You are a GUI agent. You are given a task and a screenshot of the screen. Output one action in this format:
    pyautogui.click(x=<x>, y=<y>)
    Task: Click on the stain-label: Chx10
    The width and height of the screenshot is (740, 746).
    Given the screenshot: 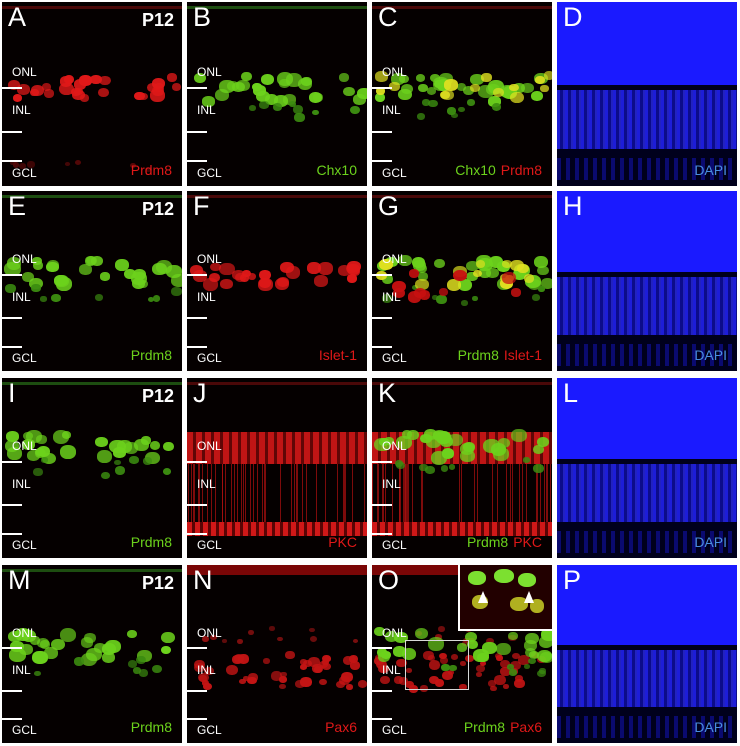 What is the action you would take?
    pyautogui.click(x=475, y=170)
    